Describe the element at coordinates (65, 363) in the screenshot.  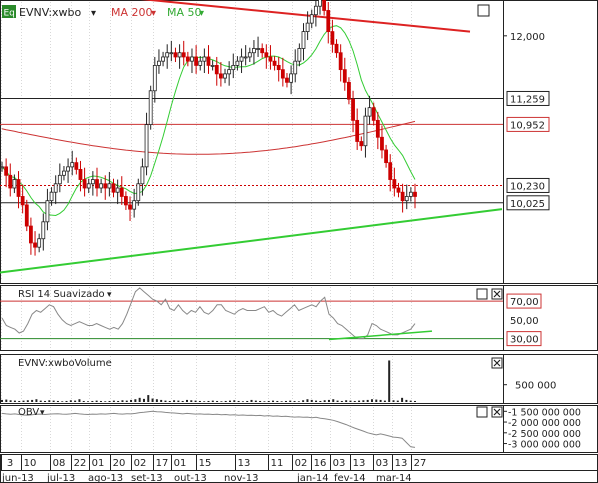
I see `volume-title: EVNV:xwboVolume` at that location.